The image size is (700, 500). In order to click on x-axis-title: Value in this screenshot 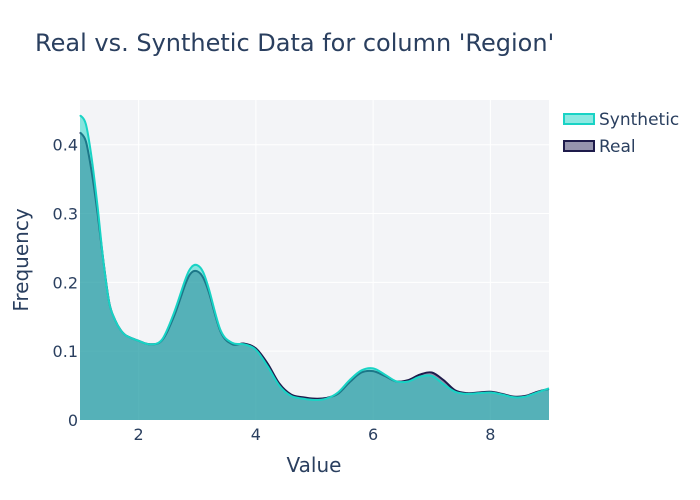, I will do `click(314, 465)`.